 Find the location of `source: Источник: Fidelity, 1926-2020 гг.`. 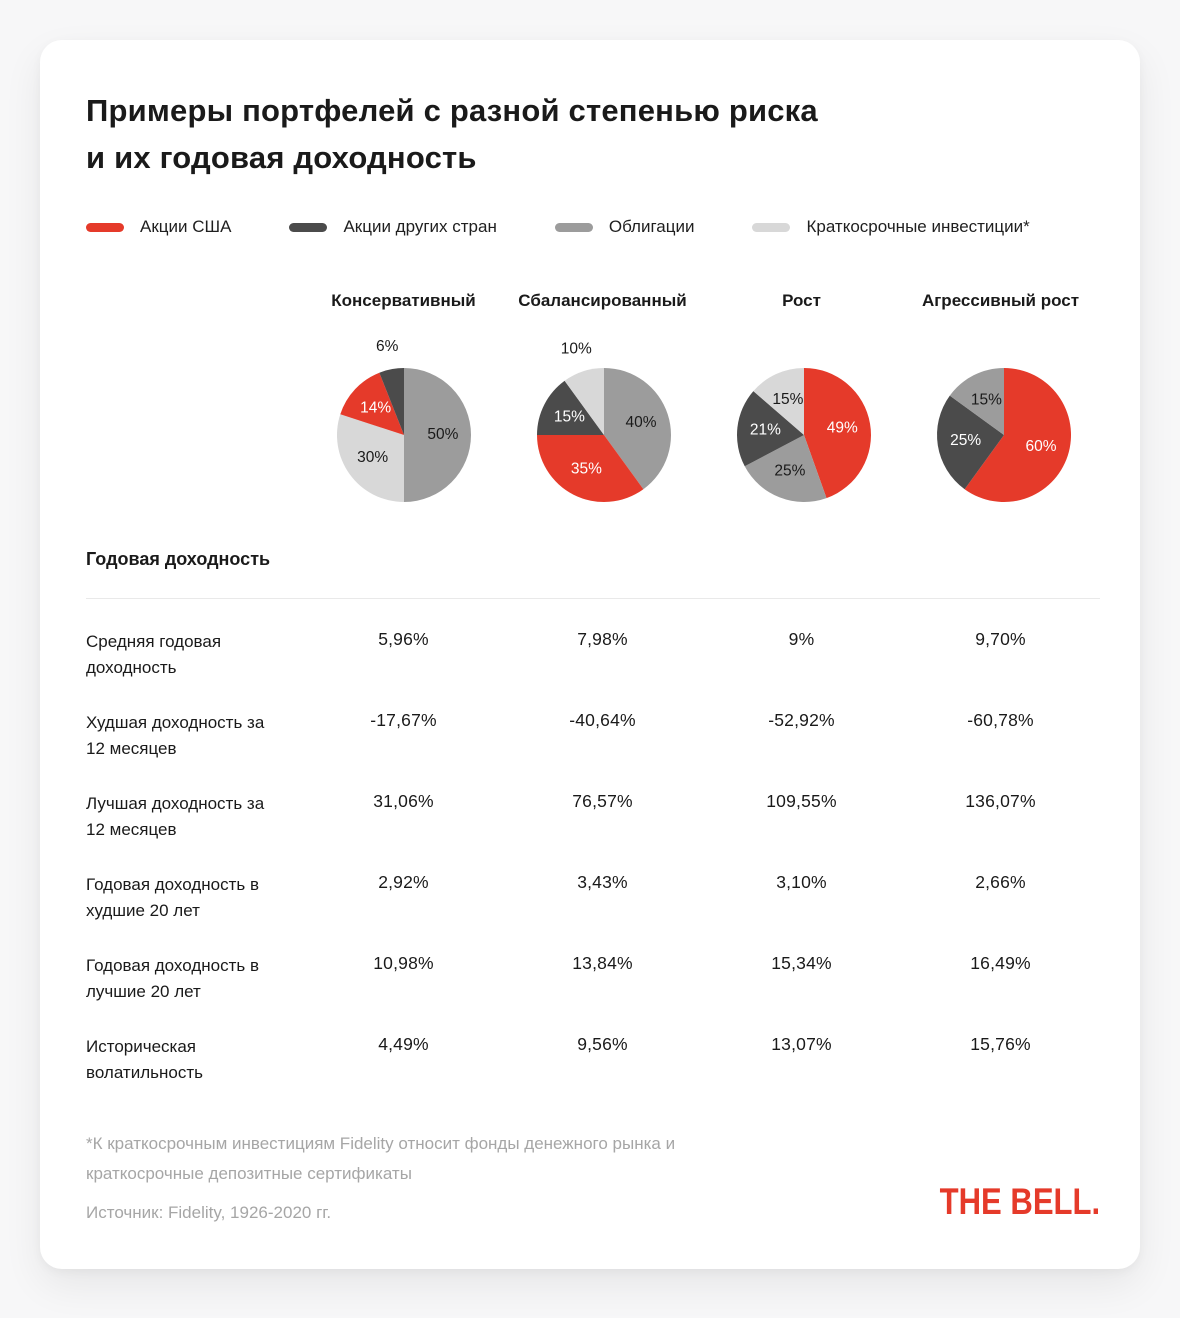

source: Источник: Fidelity, 1926-2020 гг. is located at coordinates (209, 1212).